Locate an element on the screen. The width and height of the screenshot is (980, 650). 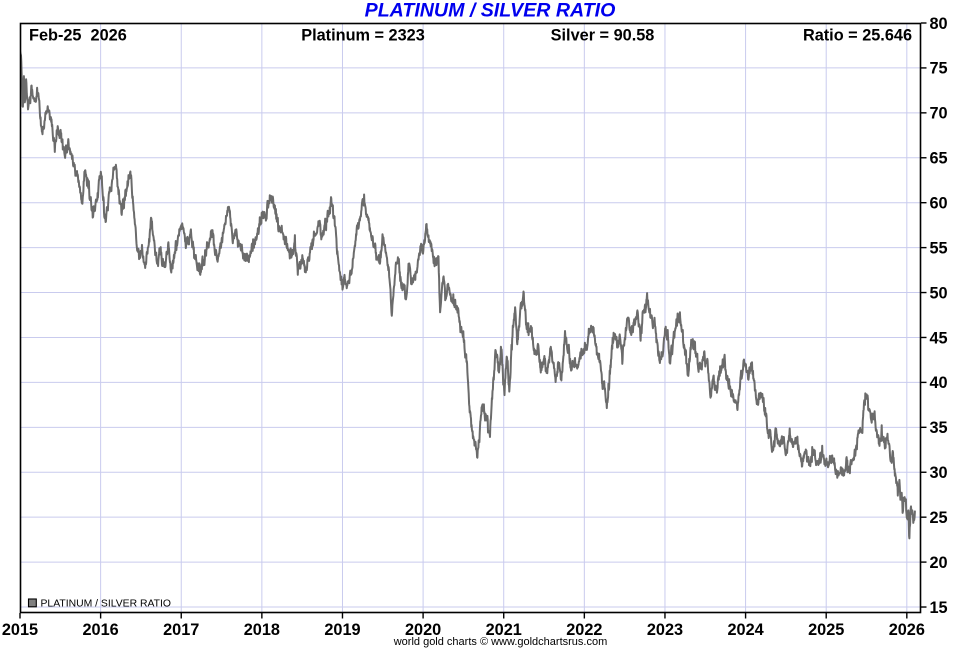
svg-text: 45 is located at coordinates (939, 338).